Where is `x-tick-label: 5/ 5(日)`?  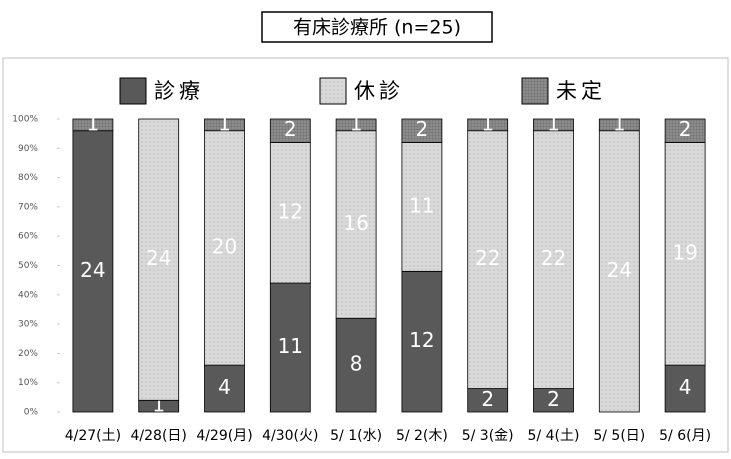
x-tick-label: 5/ 5(日) is located at coordinates (619, 436).